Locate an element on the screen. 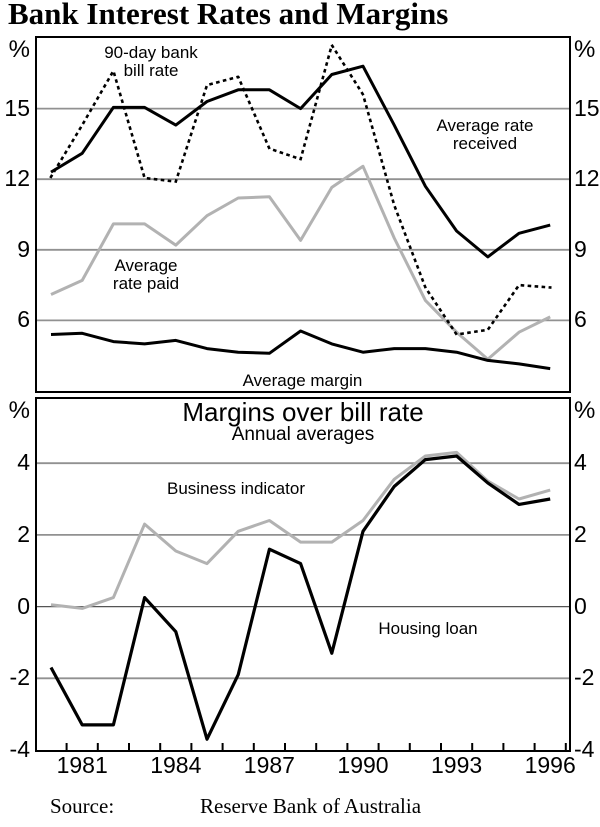  x-tick-label-1996: 1996 is located at coordinates (550, 765).